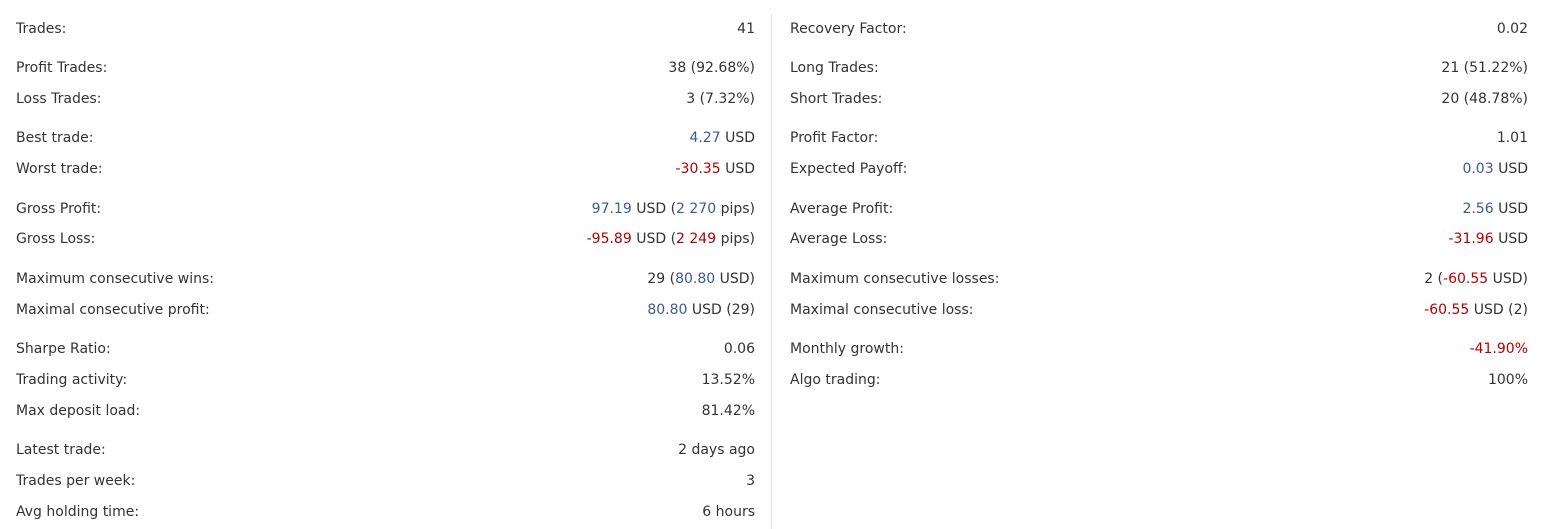  Describe the element at coordinates (113, 310) in the screenshot. I see `stat-label: Maximal consecutive profit:` at that location.